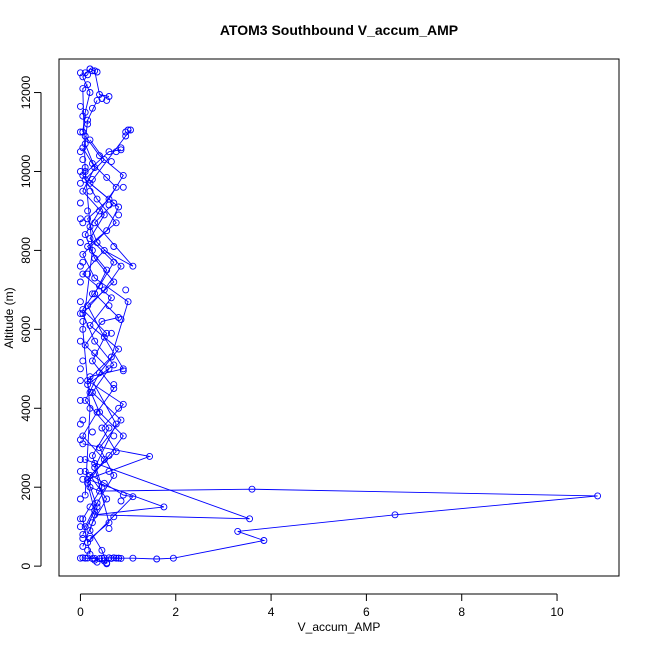 Image resolution: width=650 pixels, height=650 pixels. Describe the element at coordinates (339, 30) in the screenshot. I see `chart-title: ATOM3 Southbound V_accum_AMP` at that location.